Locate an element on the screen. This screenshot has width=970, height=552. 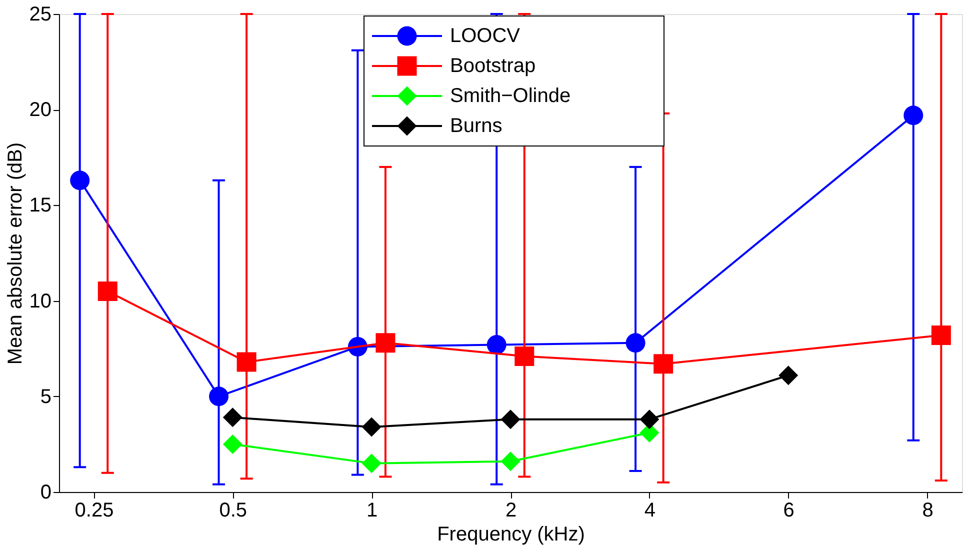
y-tick-label: 25 is located at coordinates (40, 15).